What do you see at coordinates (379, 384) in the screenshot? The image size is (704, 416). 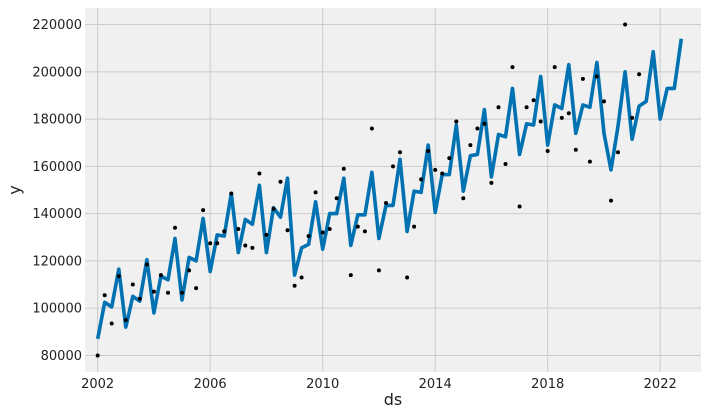 I see `x-tick-labels: 2002 2006 2010 2014 2018 2022` at bounding box center [379, 384].